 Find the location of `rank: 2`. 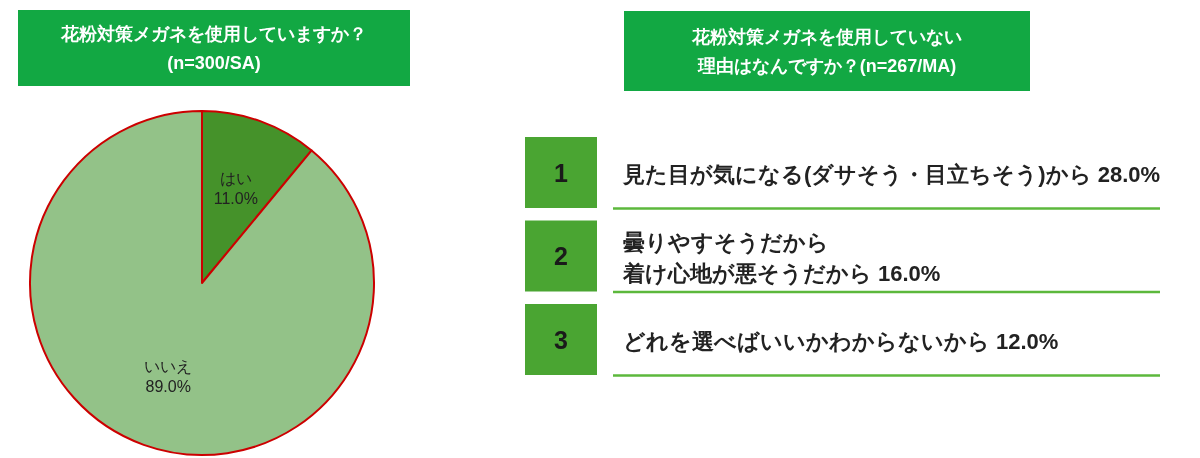

rank: 2 is located at coordinates (561, 256).